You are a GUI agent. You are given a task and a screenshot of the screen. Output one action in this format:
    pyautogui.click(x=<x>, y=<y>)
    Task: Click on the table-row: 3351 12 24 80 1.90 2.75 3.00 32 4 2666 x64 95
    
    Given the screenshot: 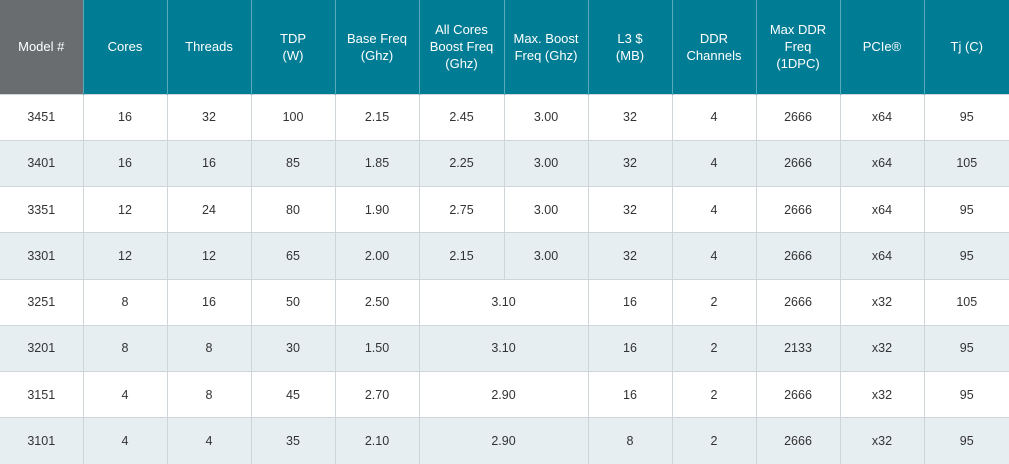 What is the action you would take?
    pyautogui.click(x=504, y=209)
    